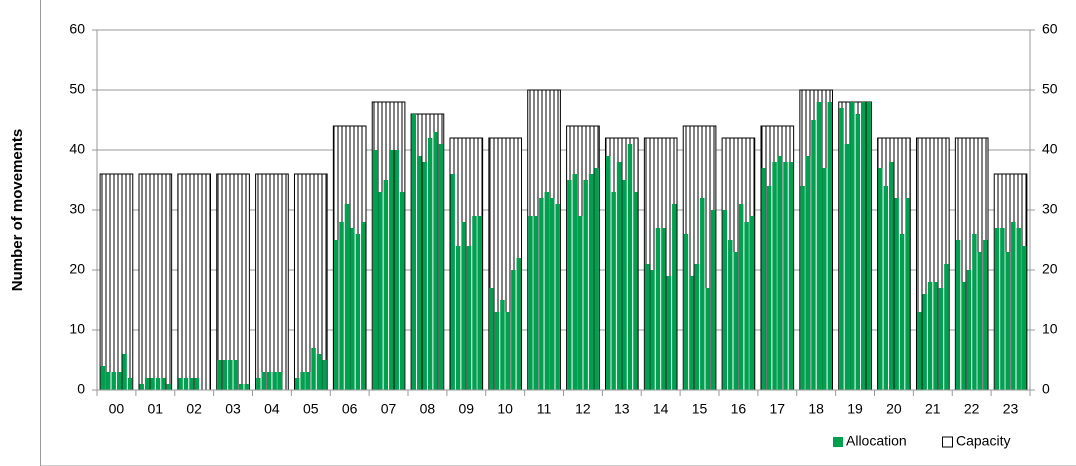 This screenshot has width=1076, height=466. Describe the element at coordinates (544, 409) in the screenshot. I see `x-tick-label: 11` at that location.